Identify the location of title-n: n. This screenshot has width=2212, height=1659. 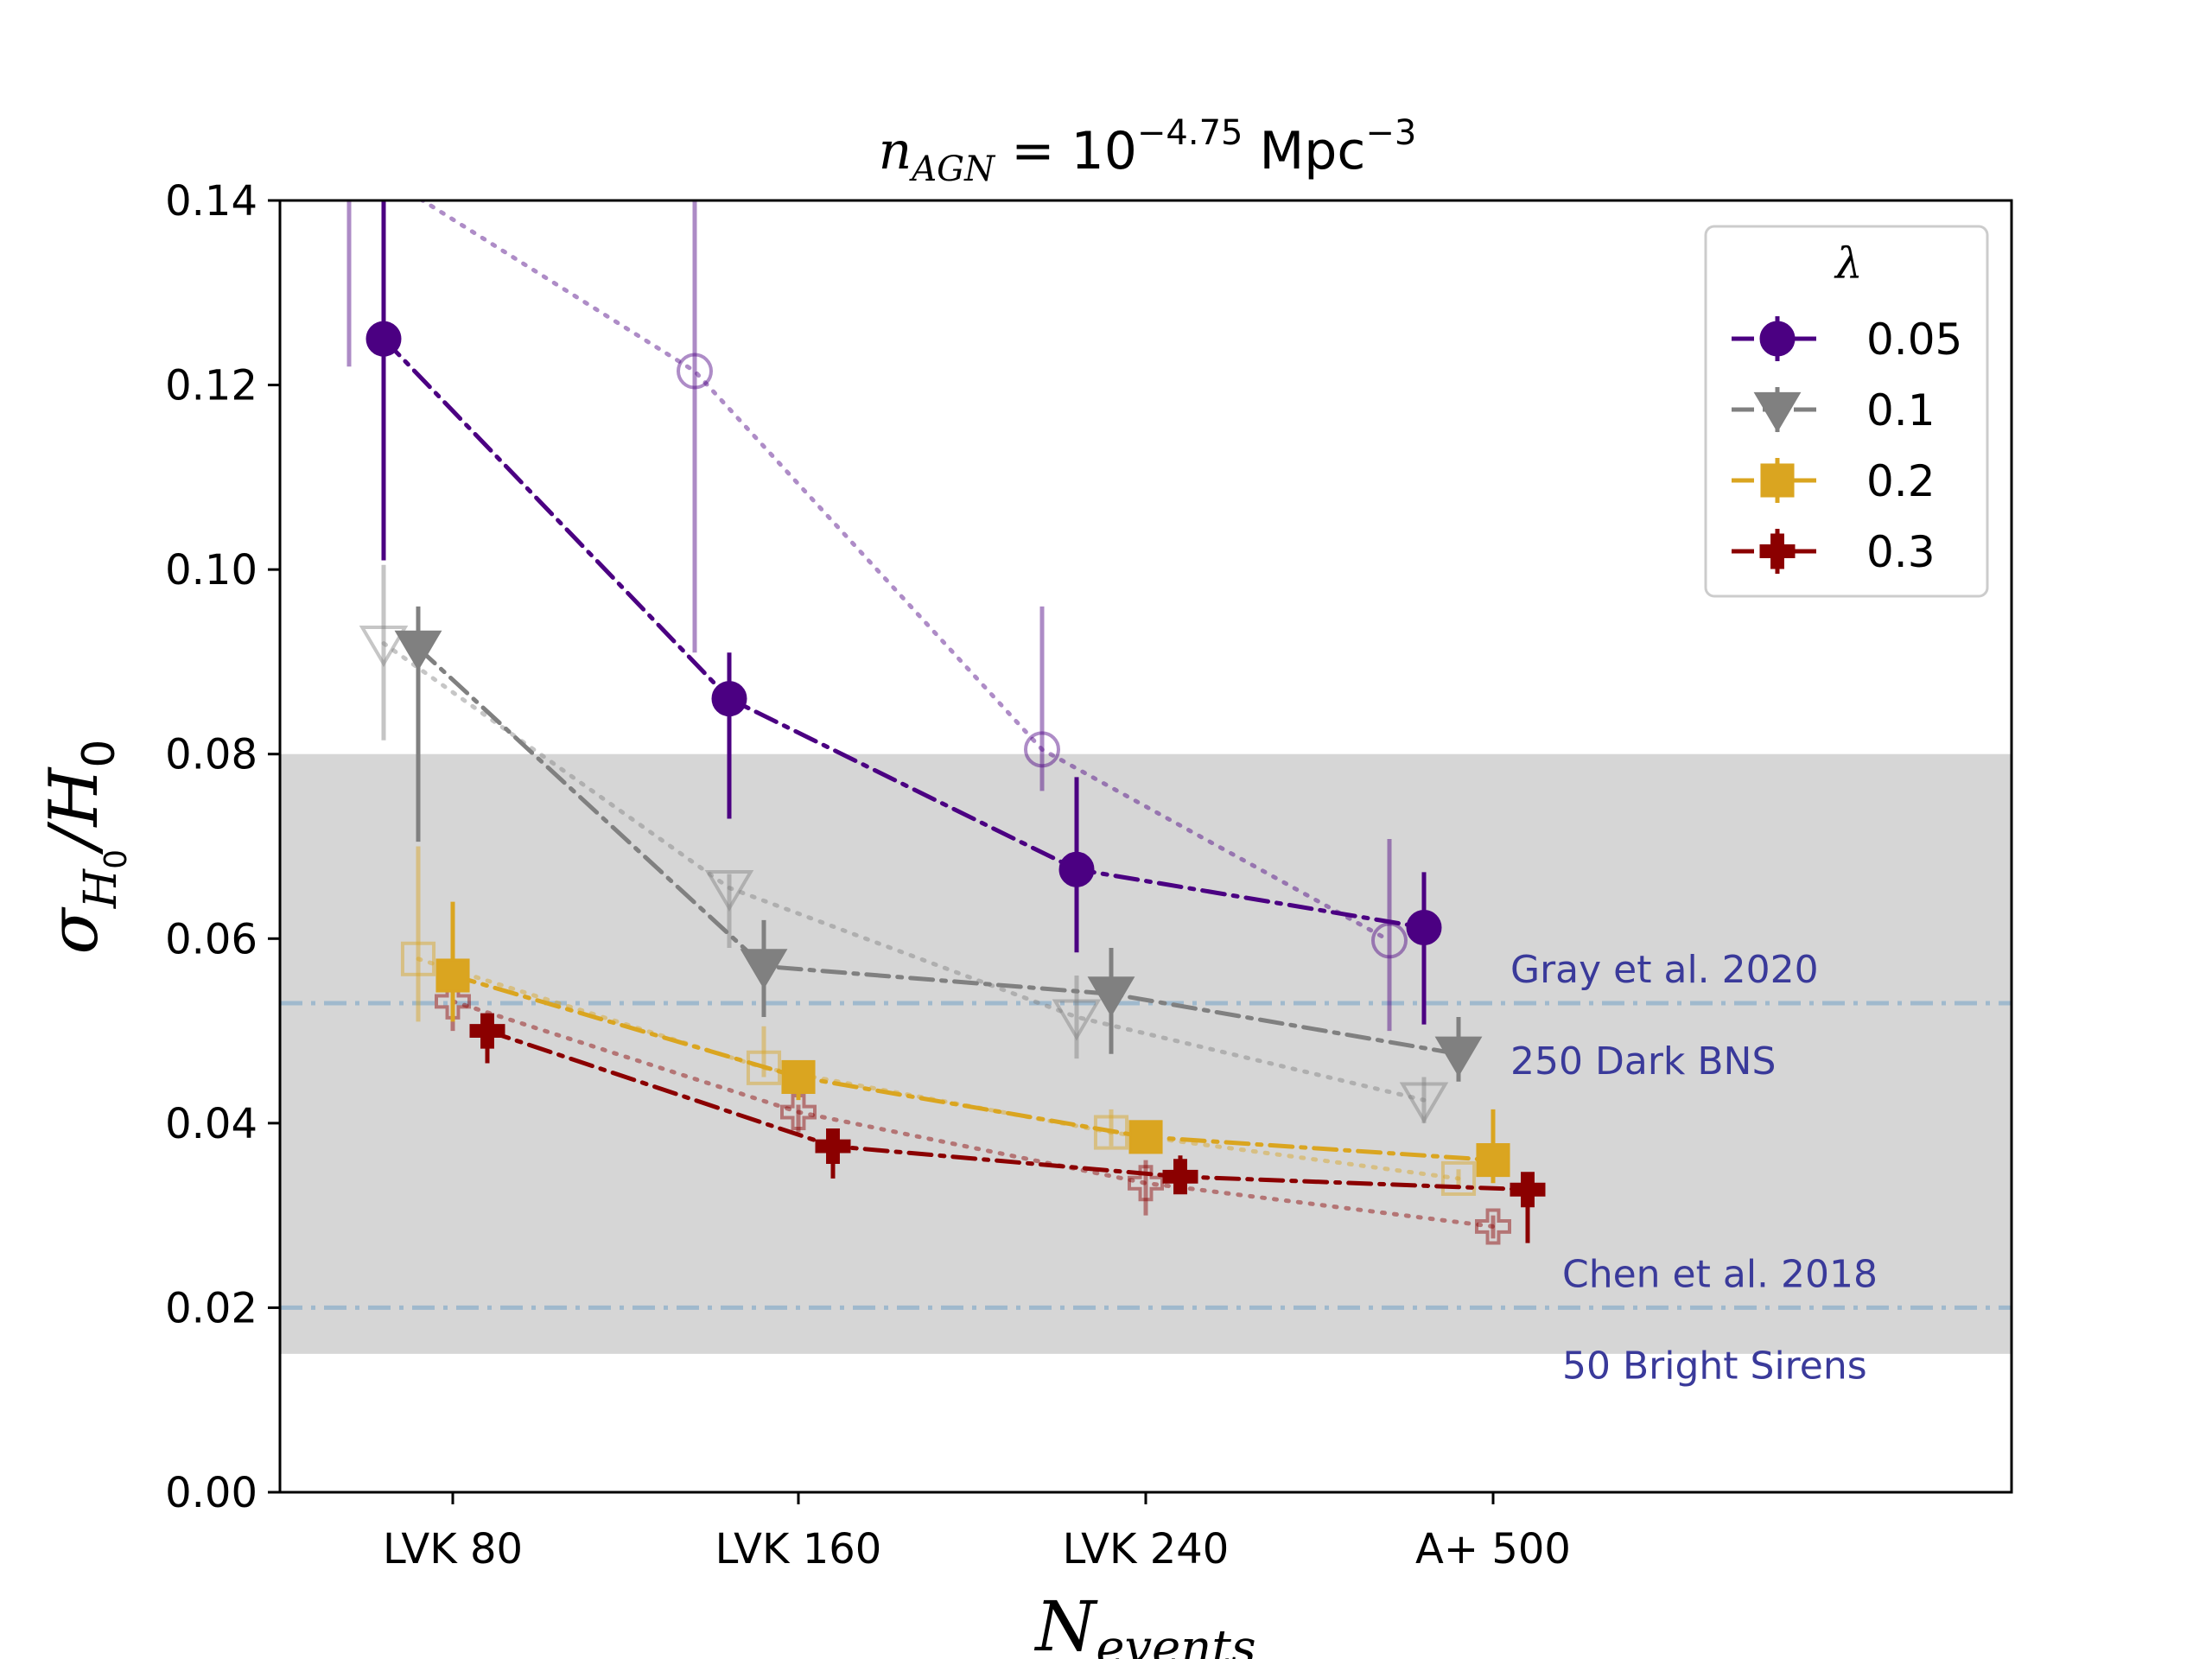
(895, 151).